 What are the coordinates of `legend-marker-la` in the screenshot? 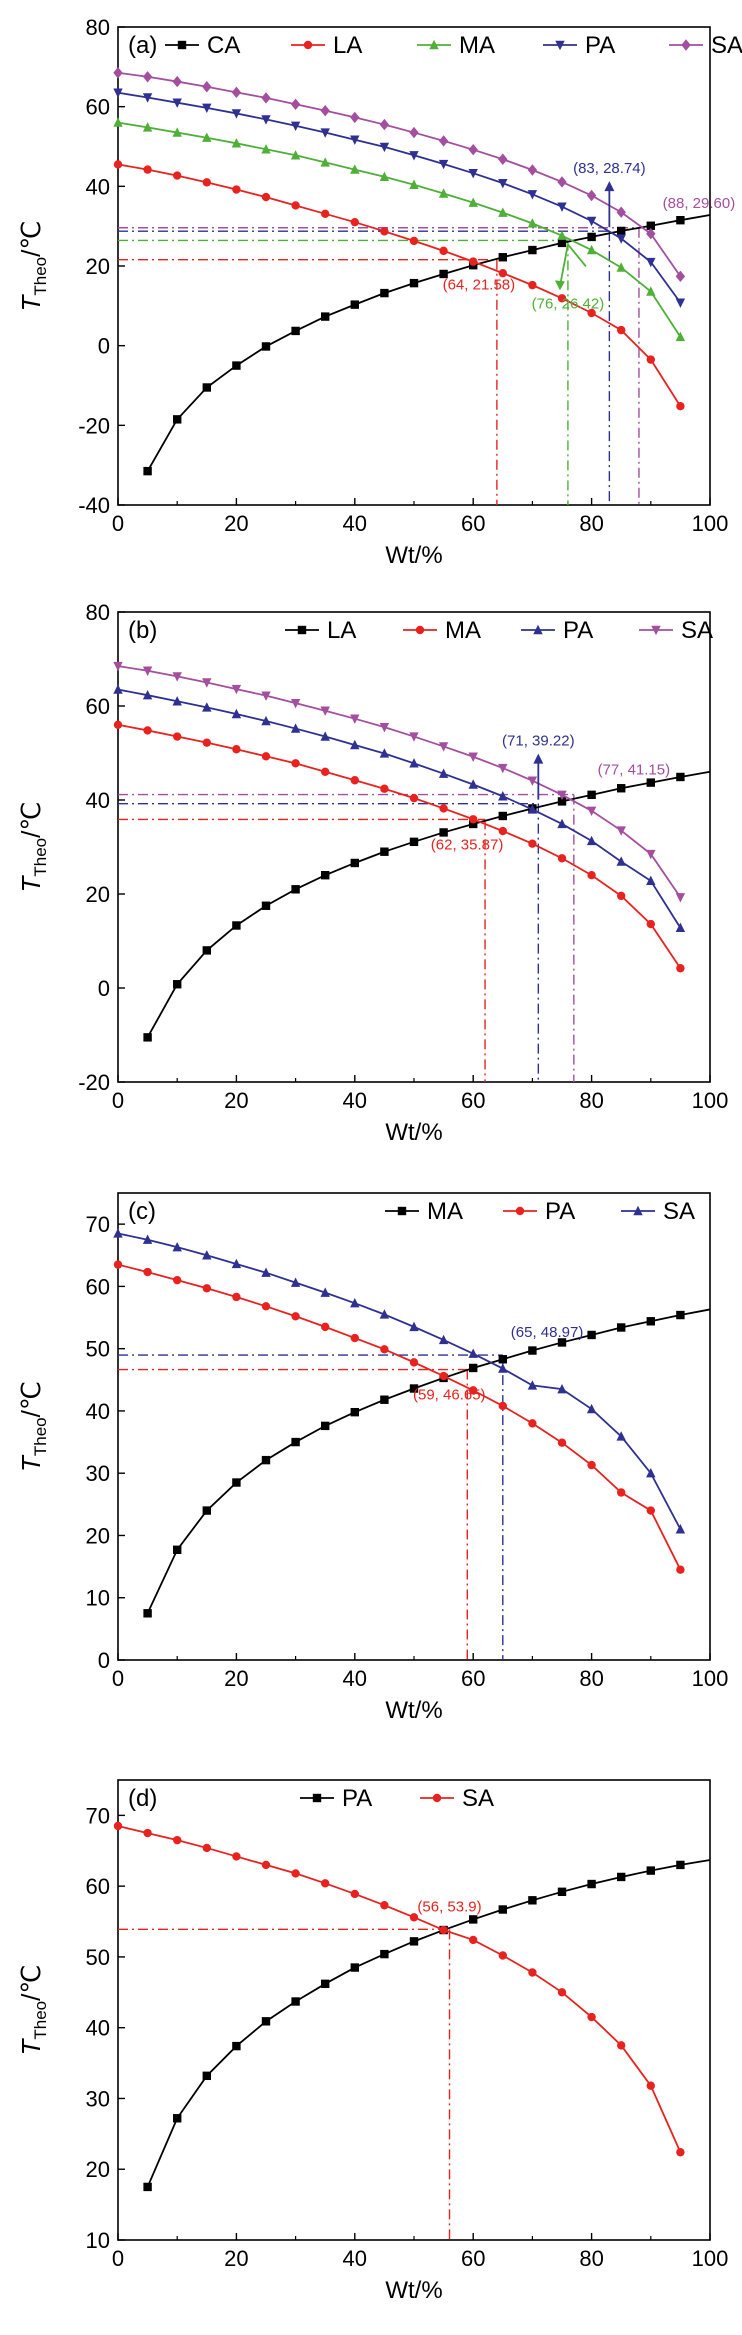 It's located at (308, 45).